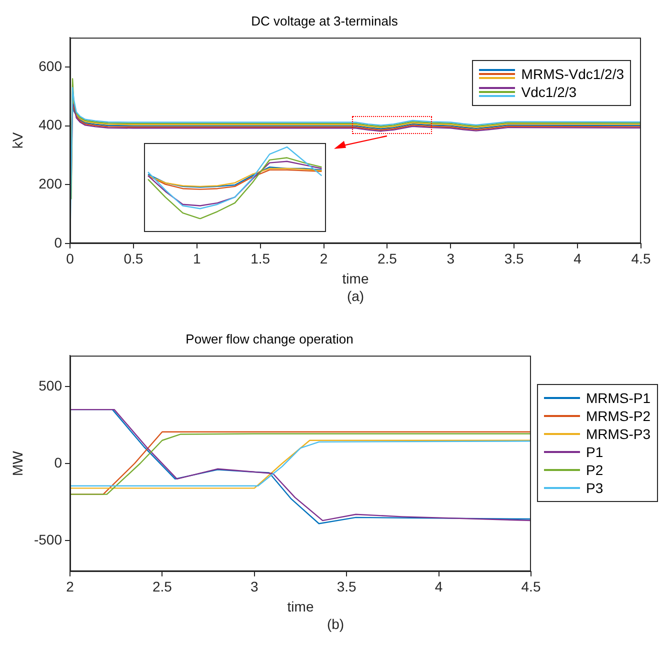 This screenshot has height=652, width=671. What do you see at coordinates (270, 338) in the screenshot?
I see `chart-title: Power flow change operation` at bounding box center [270, 338].